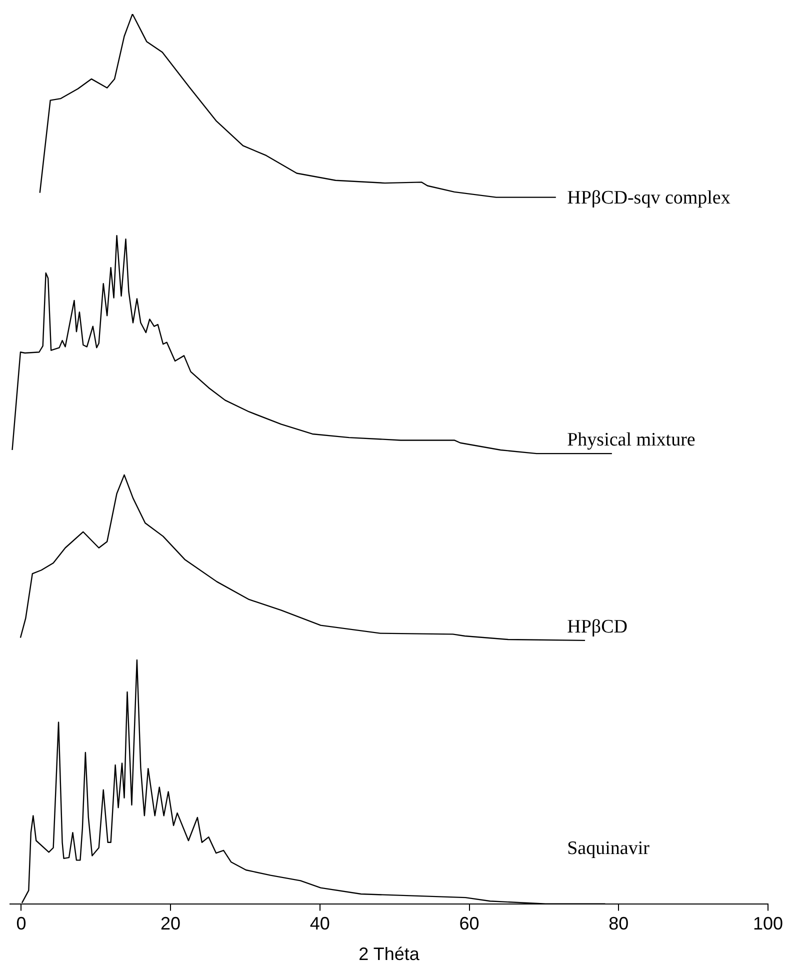  Describe the element at coordinates (469, 924) in the screenshot. I see `x-tick-label: 60` at that location.